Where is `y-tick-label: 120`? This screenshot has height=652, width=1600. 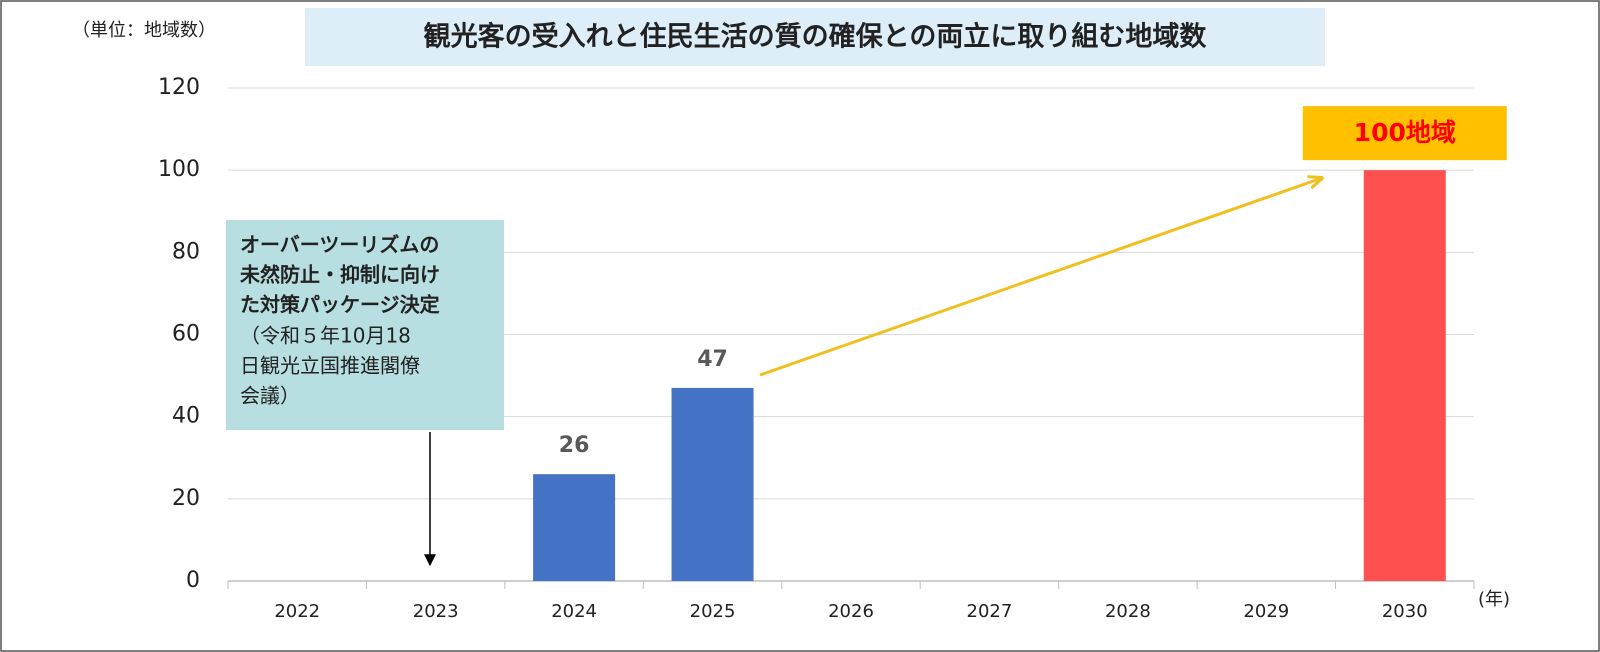
y-tick-label: 120 is located at coordinates (179, 87).